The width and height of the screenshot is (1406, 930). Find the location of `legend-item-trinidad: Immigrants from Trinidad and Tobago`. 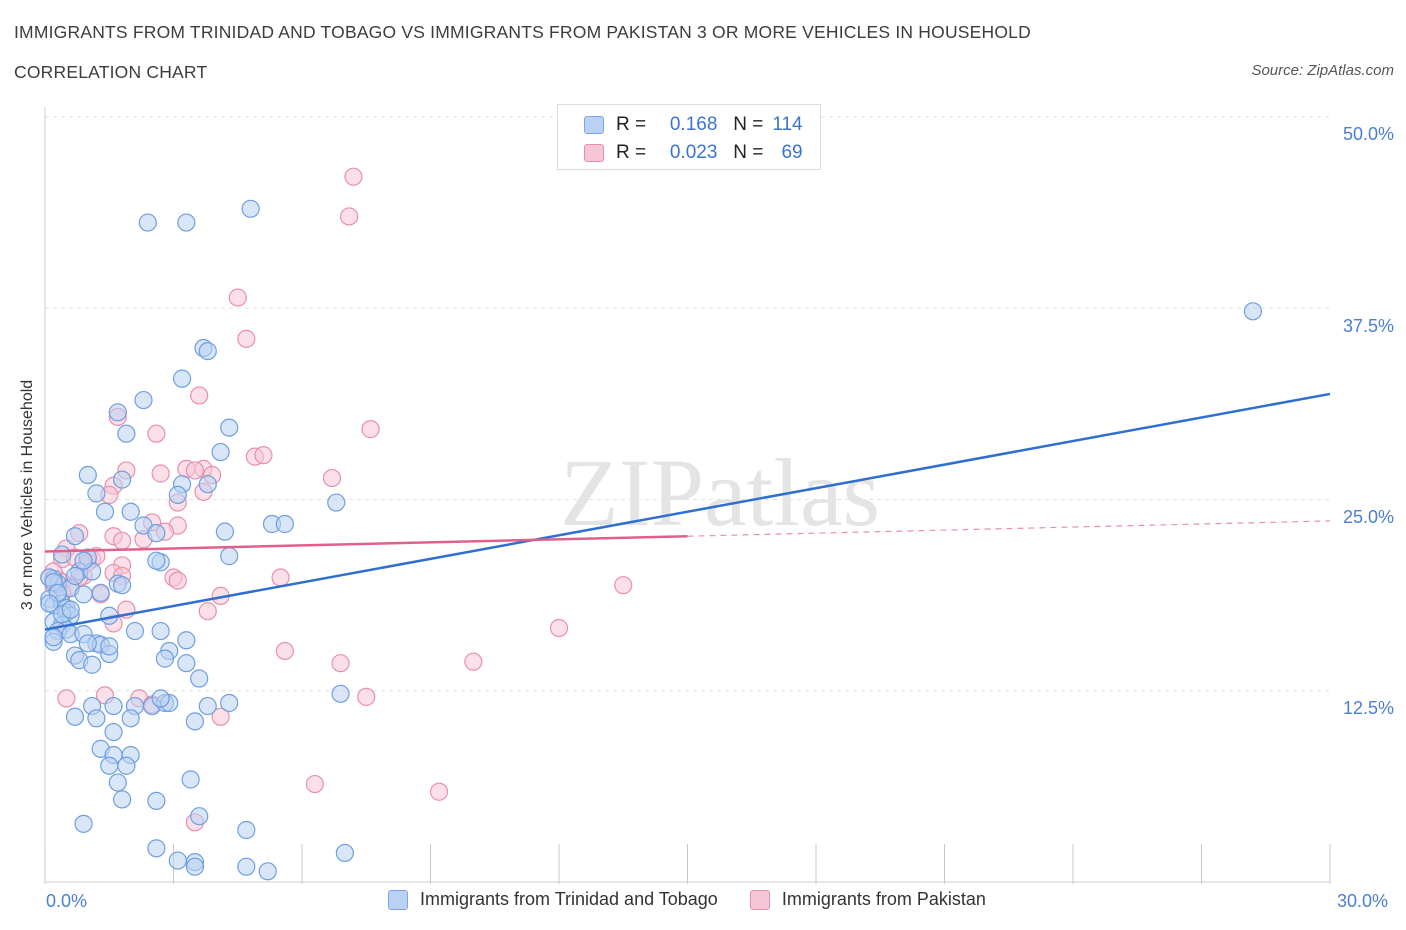

legend-item-trinidad: Immigrants from Trinidad and Tobago is located at coordinates (553, 899).